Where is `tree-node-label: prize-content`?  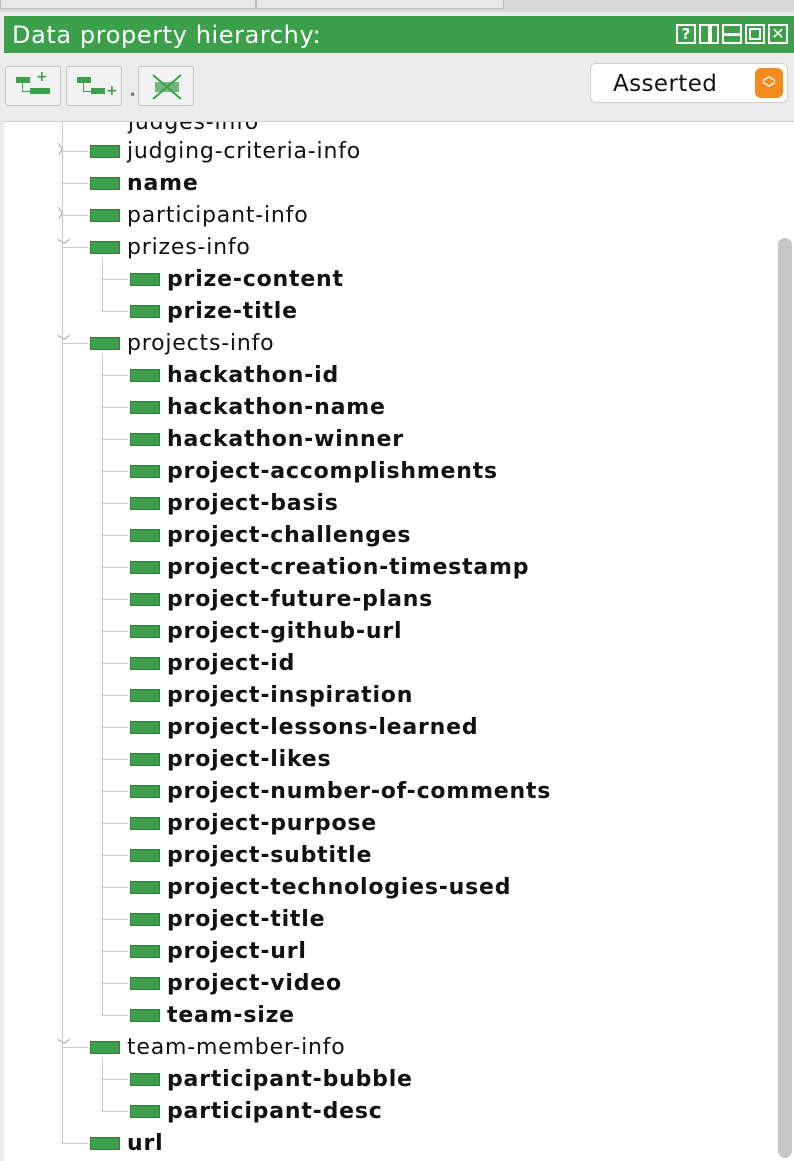
tree-node-label: prize-content is located at coordinates (255, 279).